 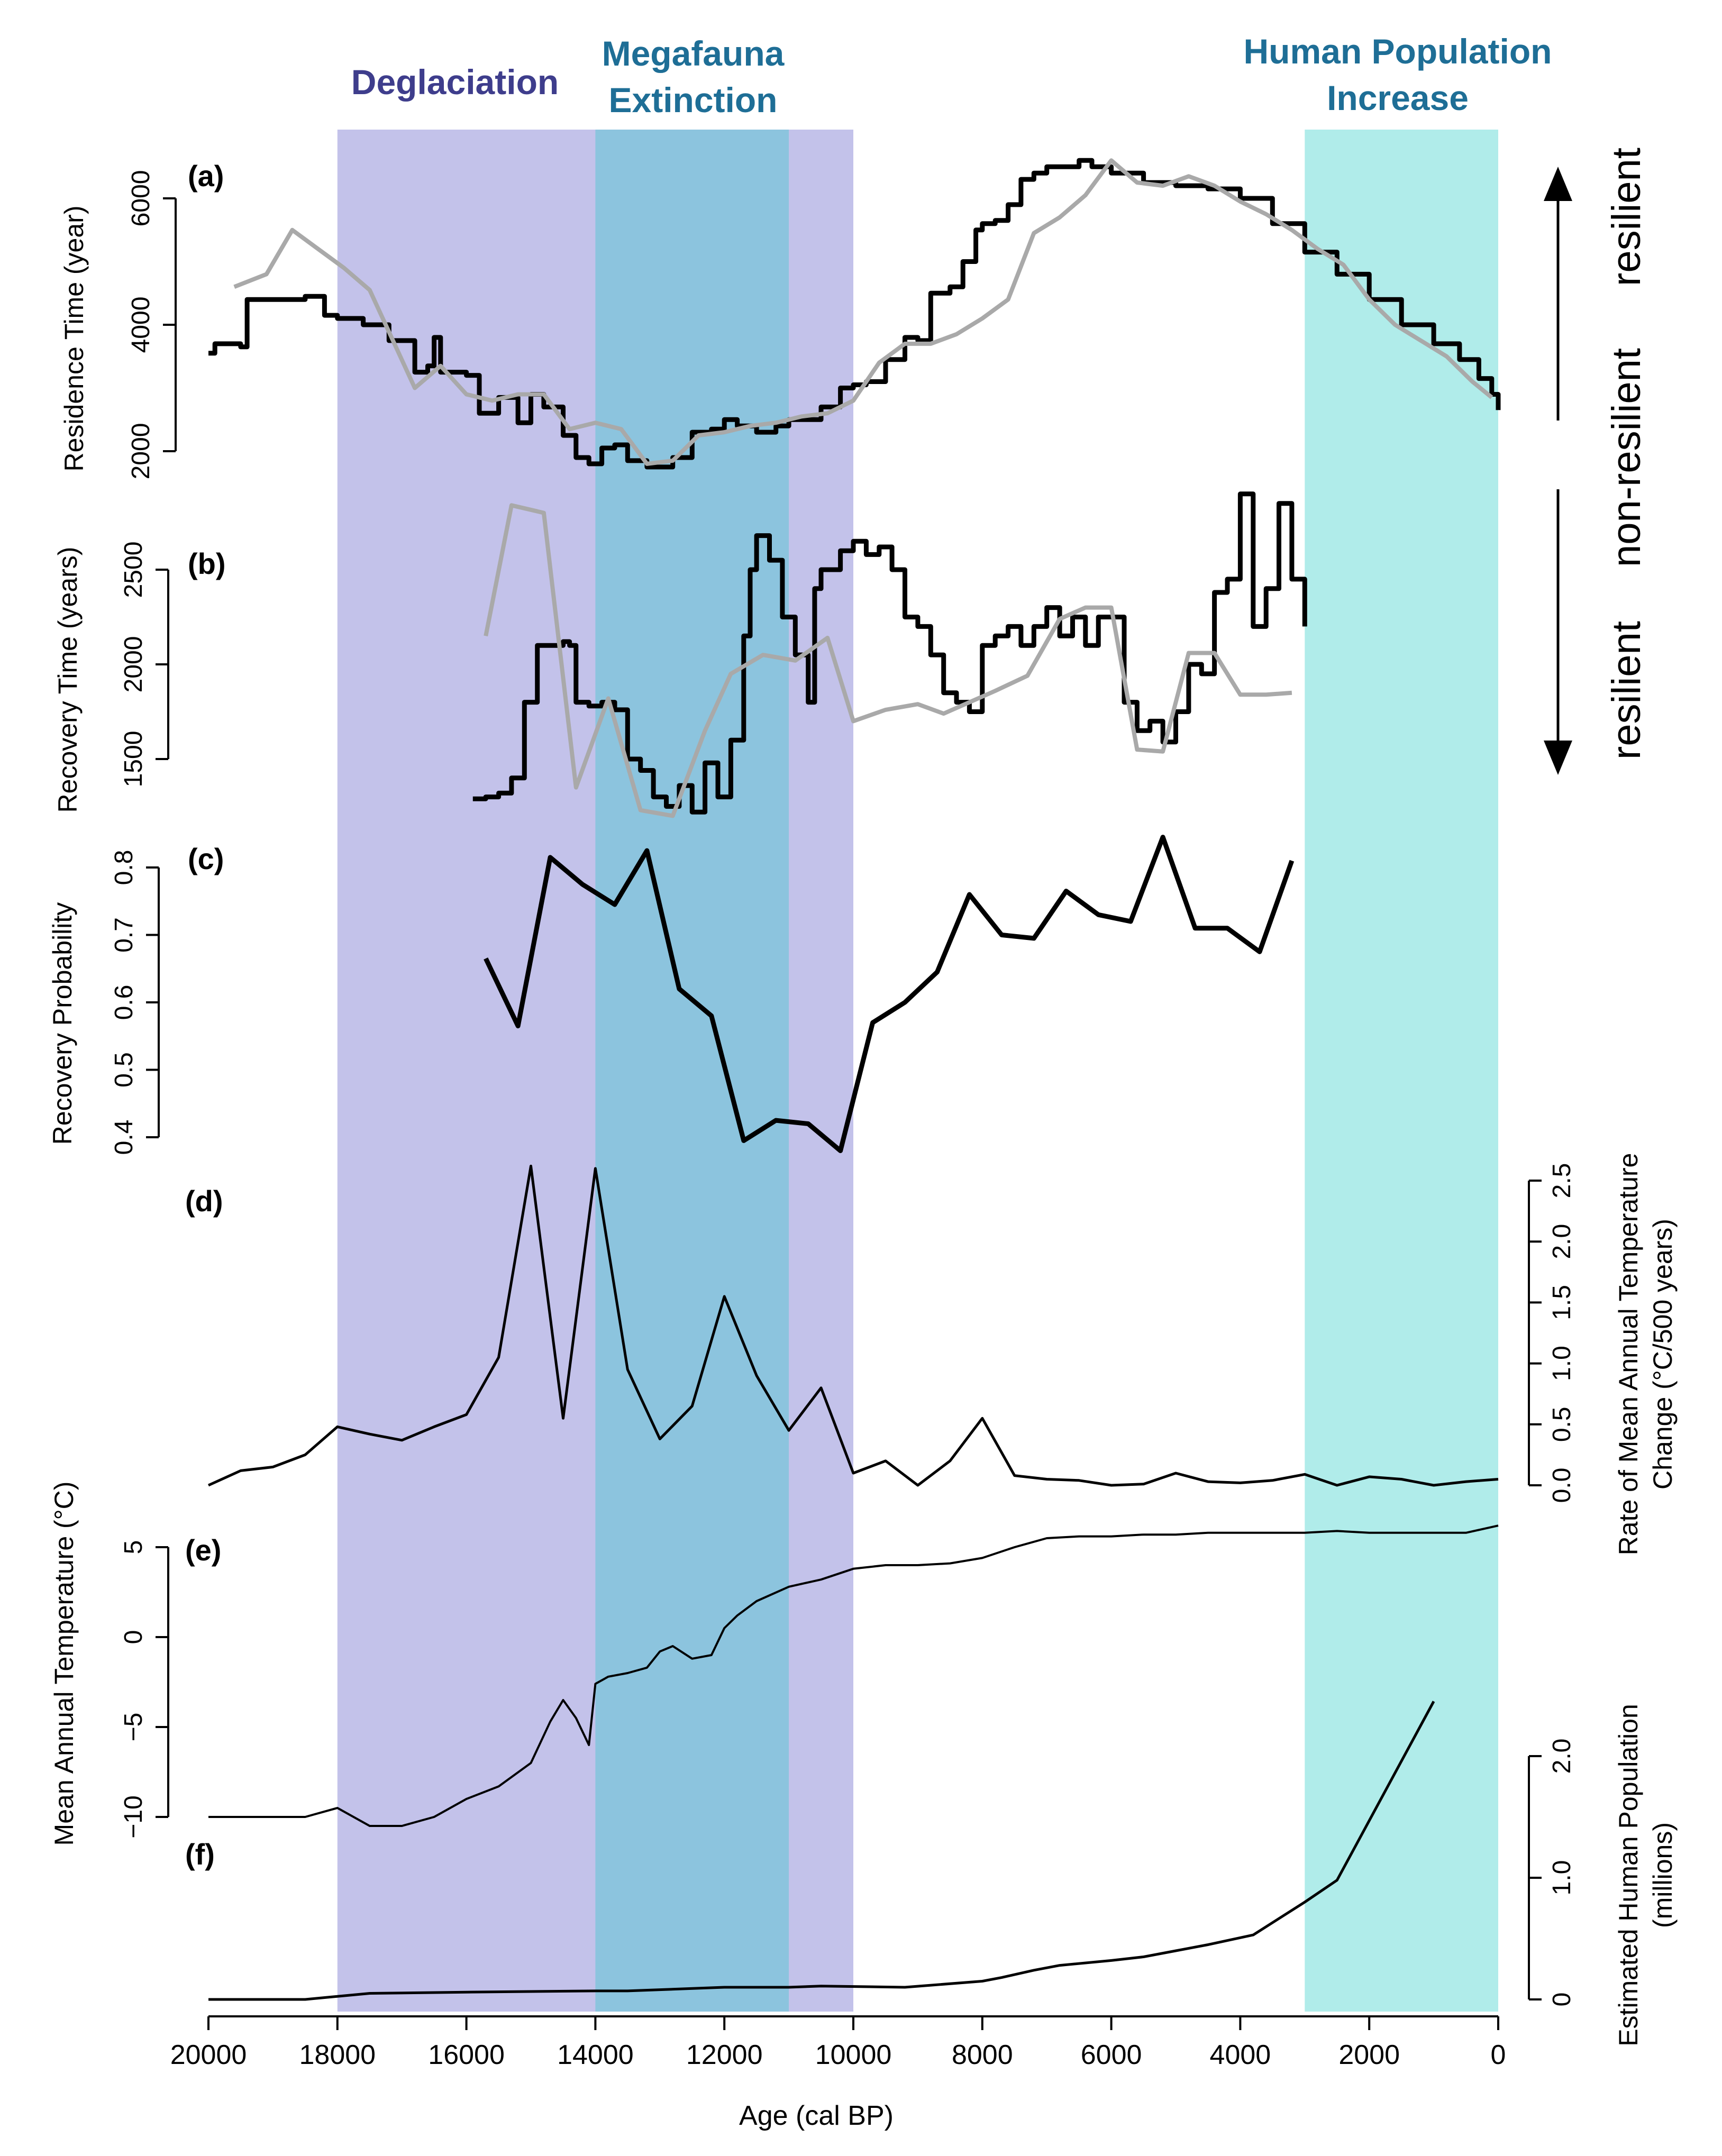 I want to click on y-tick-label: 0.6, so click(x=124, y=1002).